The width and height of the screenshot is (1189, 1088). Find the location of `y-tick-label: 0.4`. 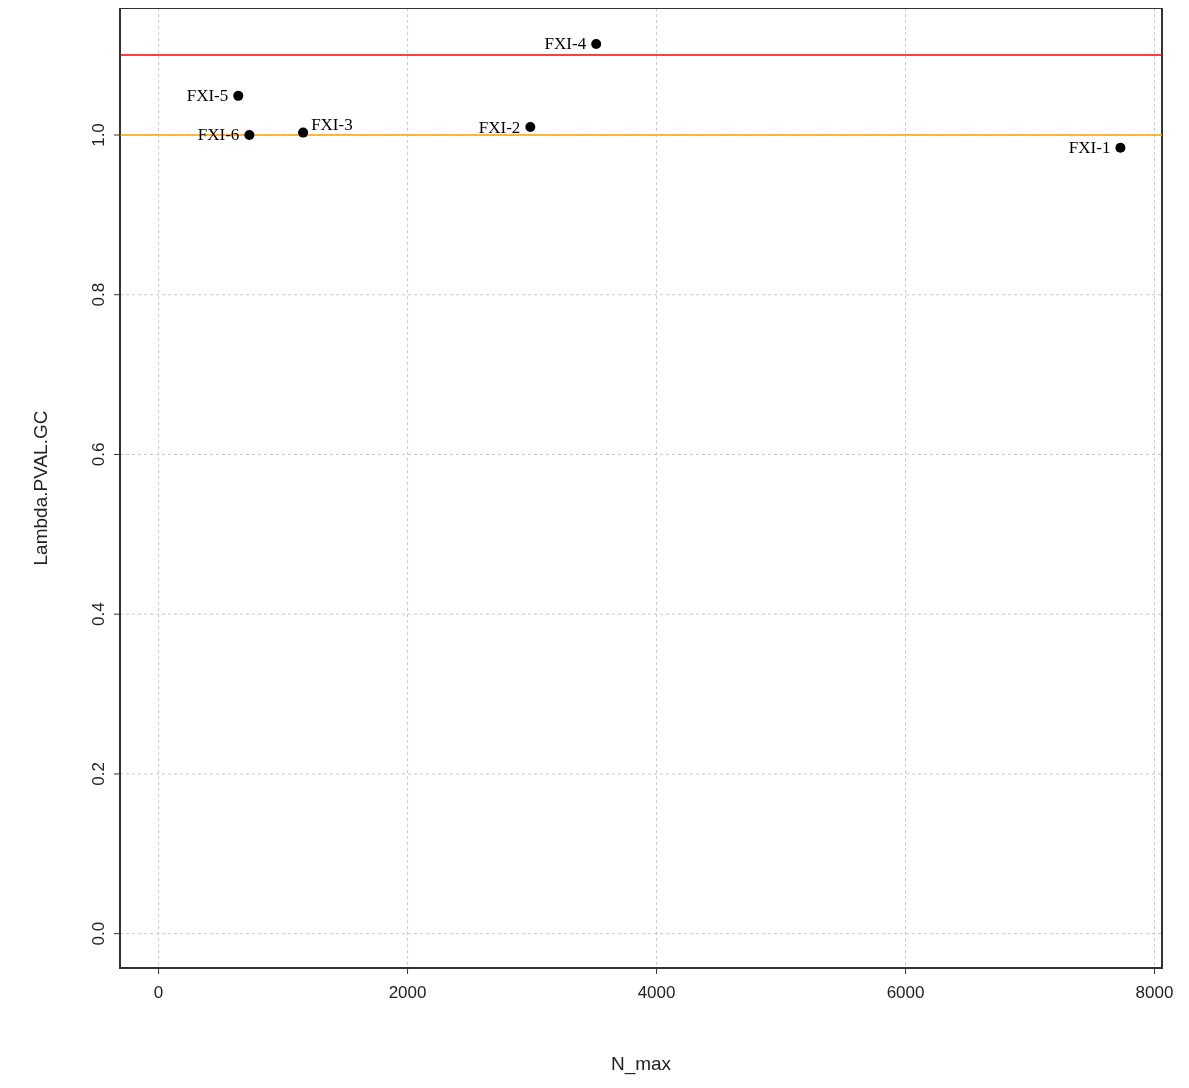

y-tick-label: 0.4 is located at coordinates (98, 614).